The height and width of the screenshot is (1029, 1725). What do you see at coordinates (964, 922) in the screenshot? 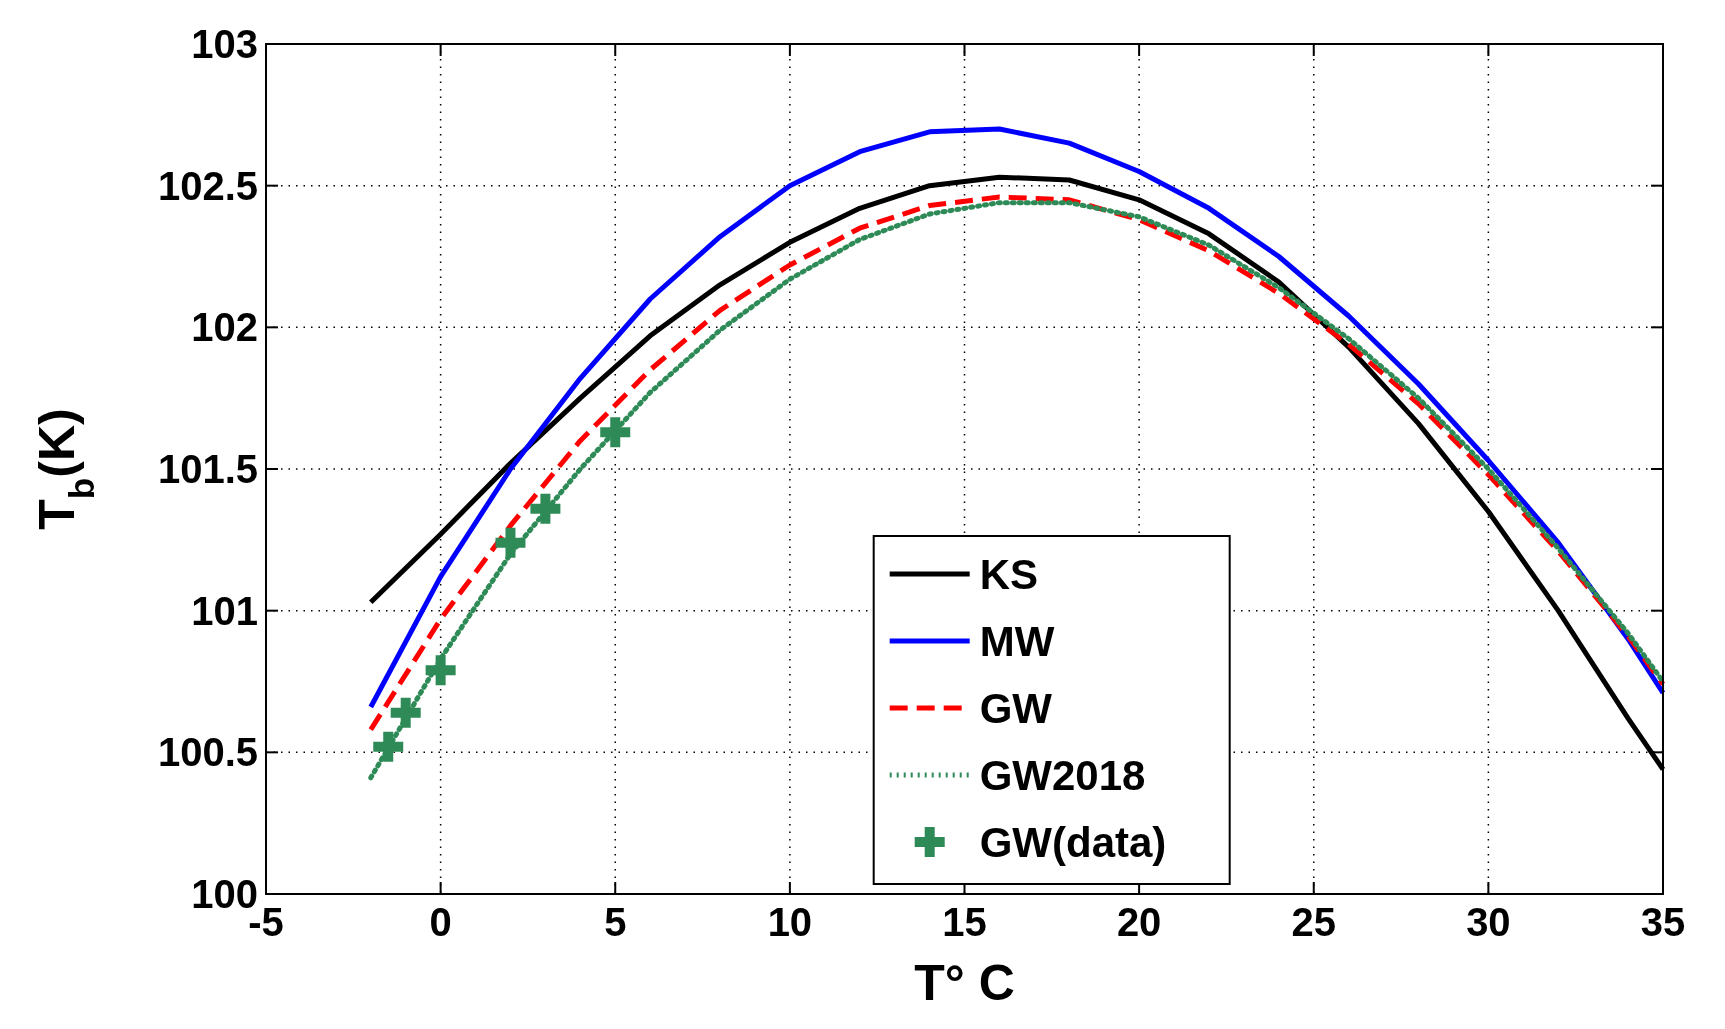
I see `x-tick-label: 15` at bounding box center [964, 922].